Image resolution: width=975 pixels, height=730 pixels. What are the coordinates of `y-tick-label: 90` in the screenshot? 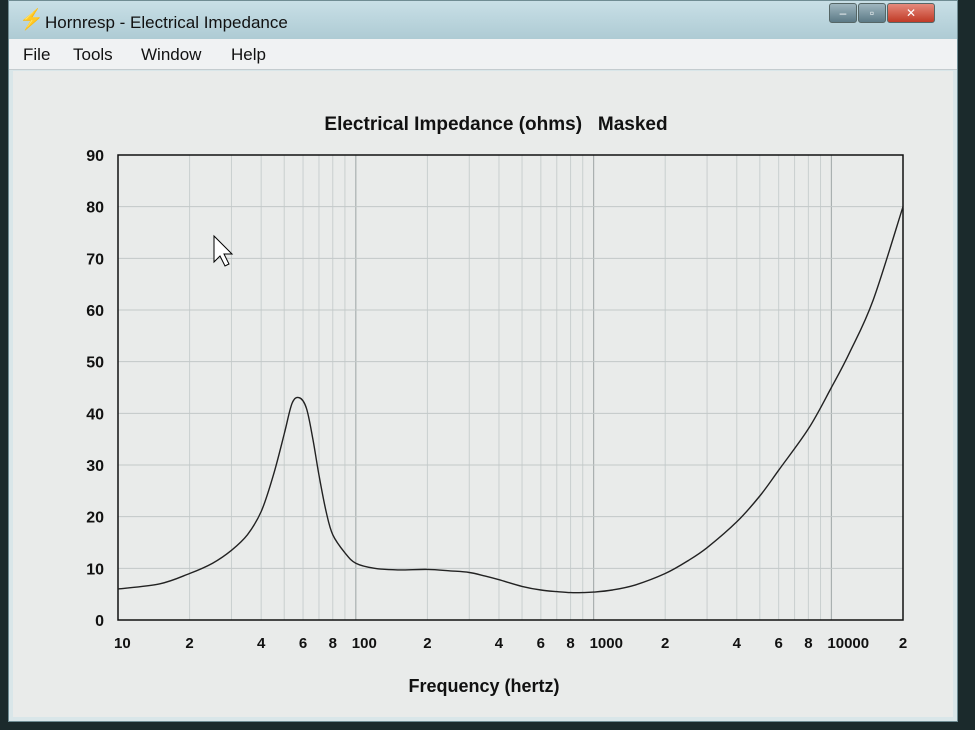 It's located at (95, 156).